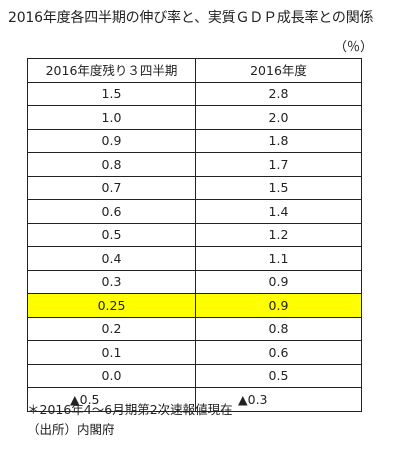 Image resolution: width=410 pixels, height=465 pixels. I want to click on table-row: ▲0.5 ▲0.3, so click(194, 399).